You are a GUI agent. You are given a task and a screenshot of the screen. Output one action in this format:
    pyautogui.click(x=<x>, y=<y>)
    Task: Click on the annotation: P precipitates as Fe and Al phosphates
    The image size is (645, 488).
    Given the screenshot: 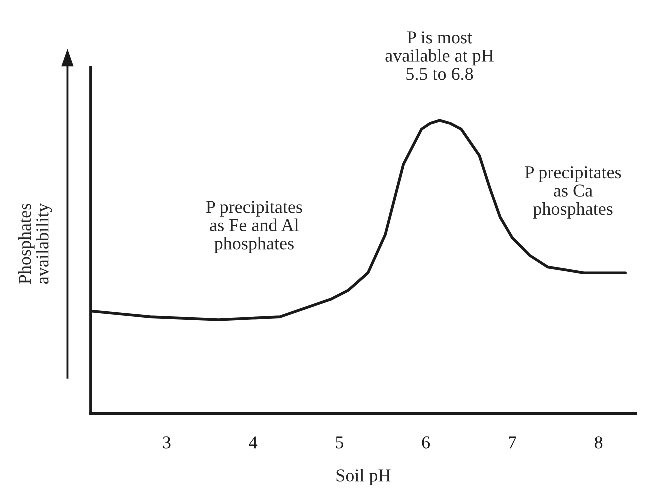 What is the action you would take?
    pyautogui.click(x=254, y=227)
    